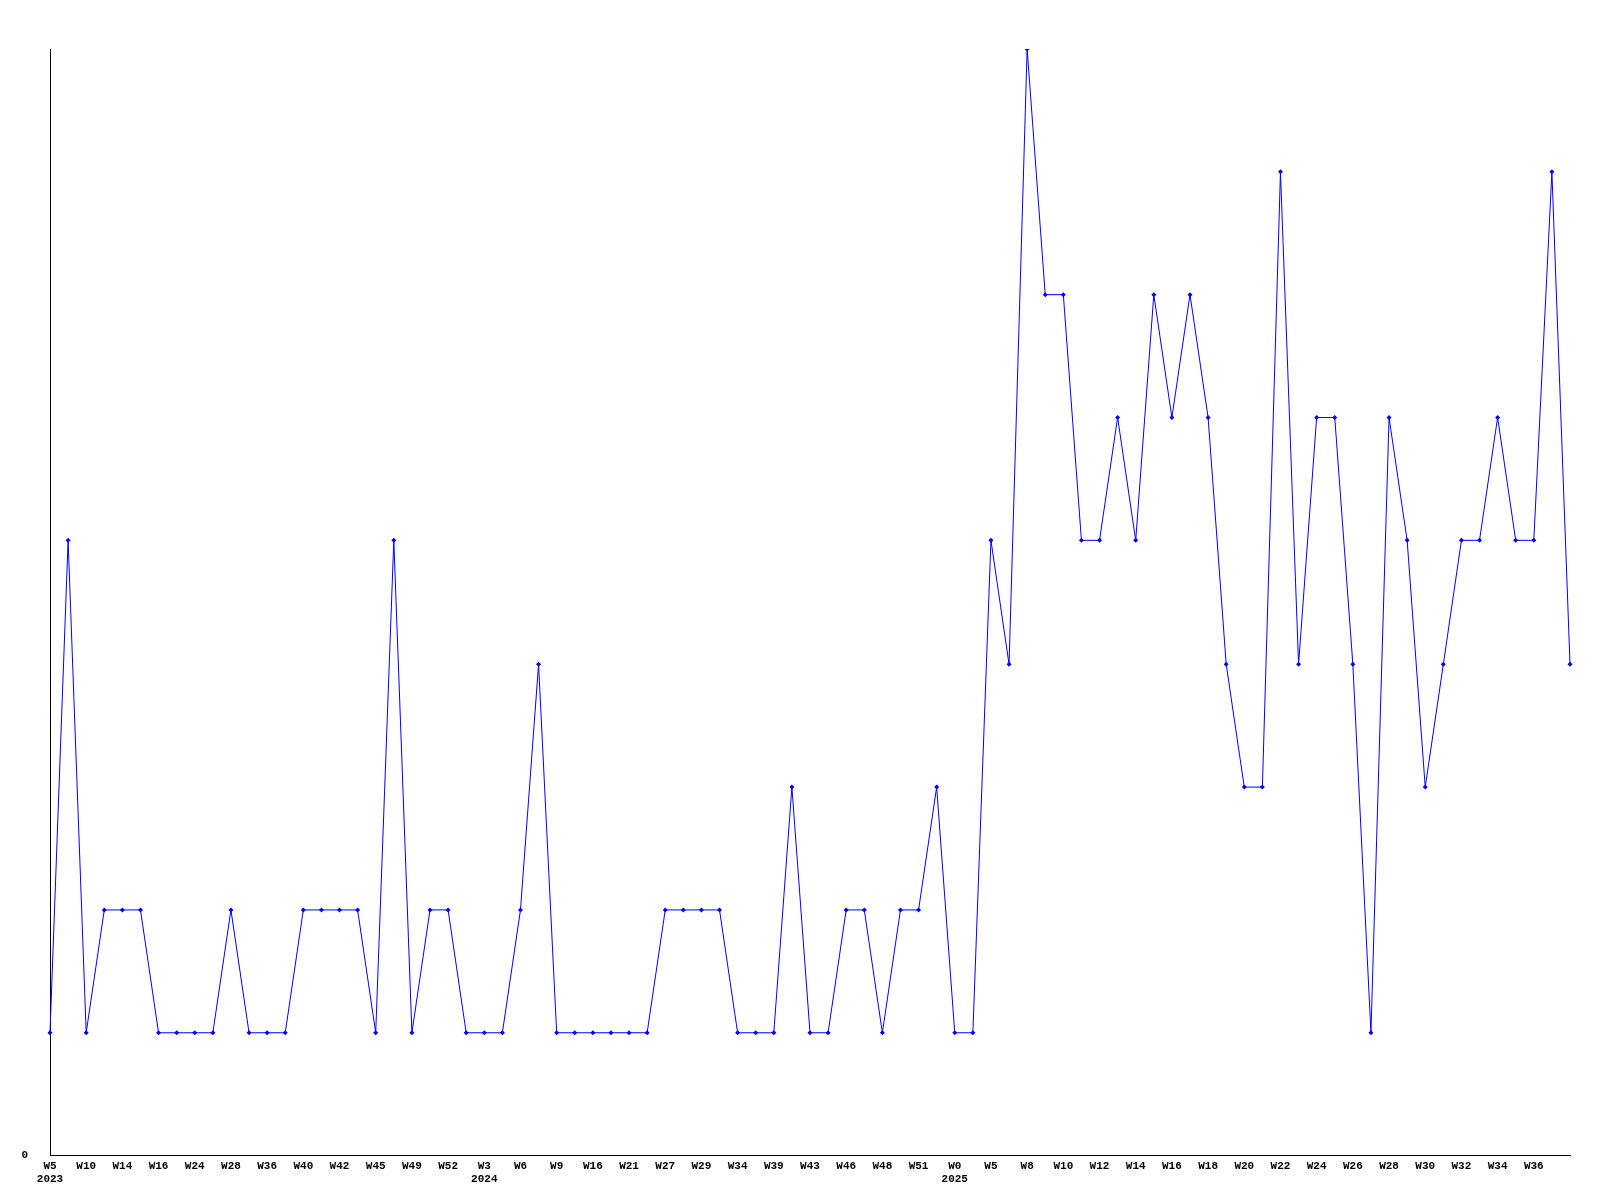 This screenshot has width=1600, height=1200. Describe the element at coordinates (1244, 1165) in the screenshot. I see `x-tick-label: W20` at that location.